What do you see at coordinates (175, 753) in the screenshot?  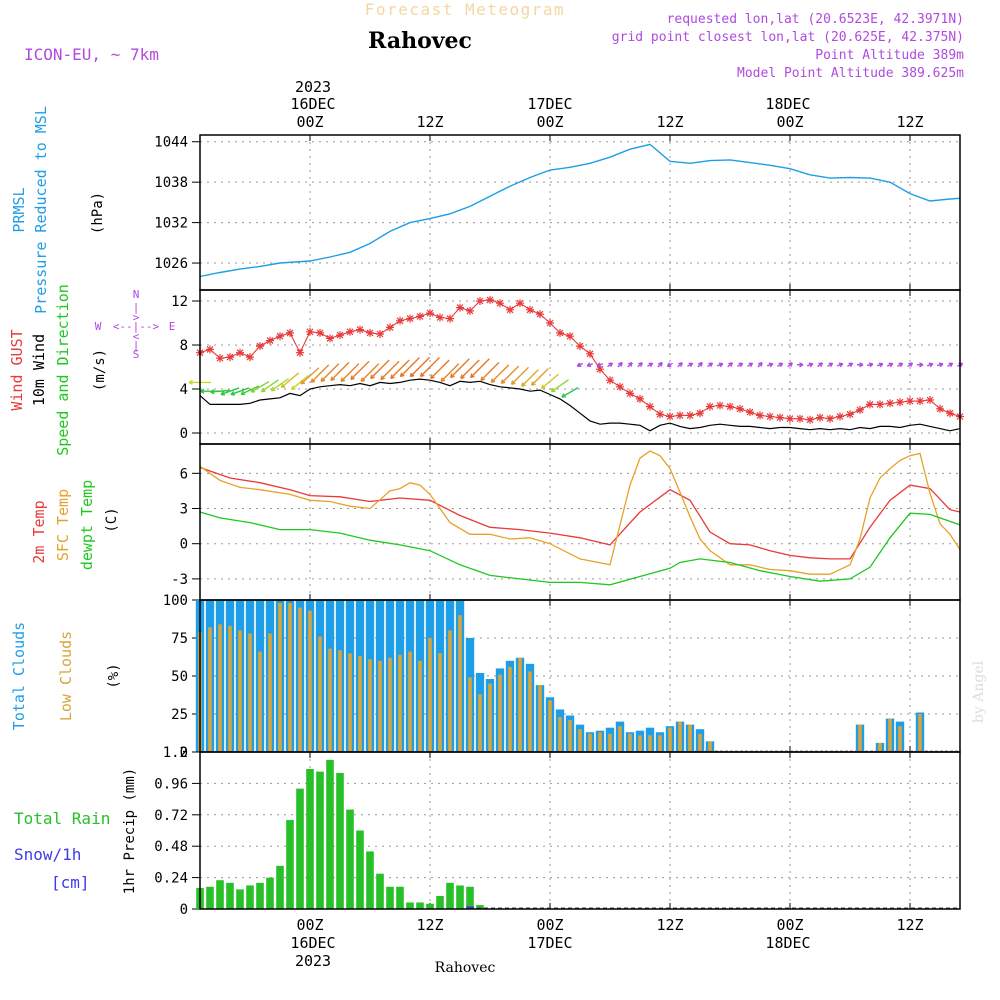 I see `y-tick-label: 1.2` at bounding box center [175, 753].